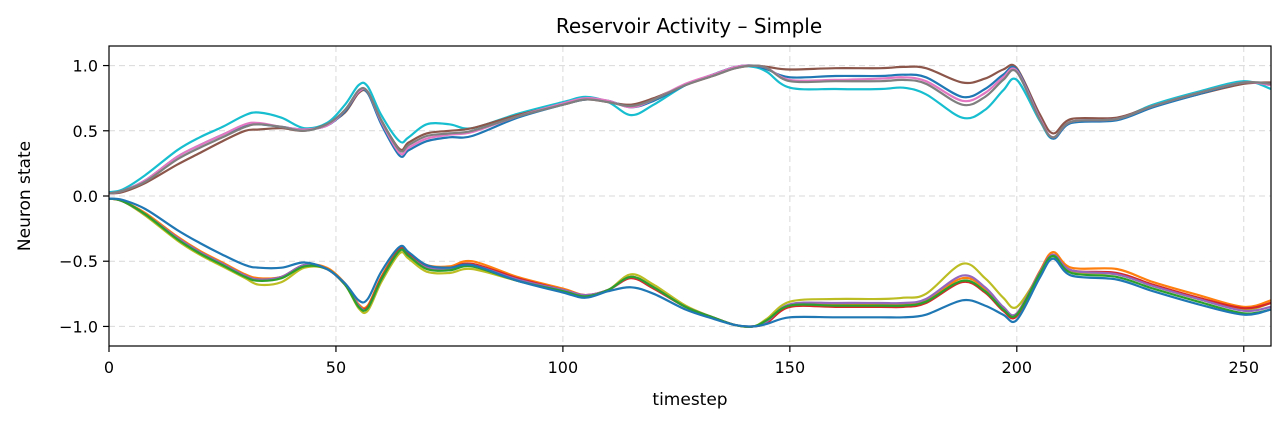 The image size is (1286, 424). Describe the element at coordinates (25, 196) in the screenshot. I see `y-axis-label: Neuron state` at that location.